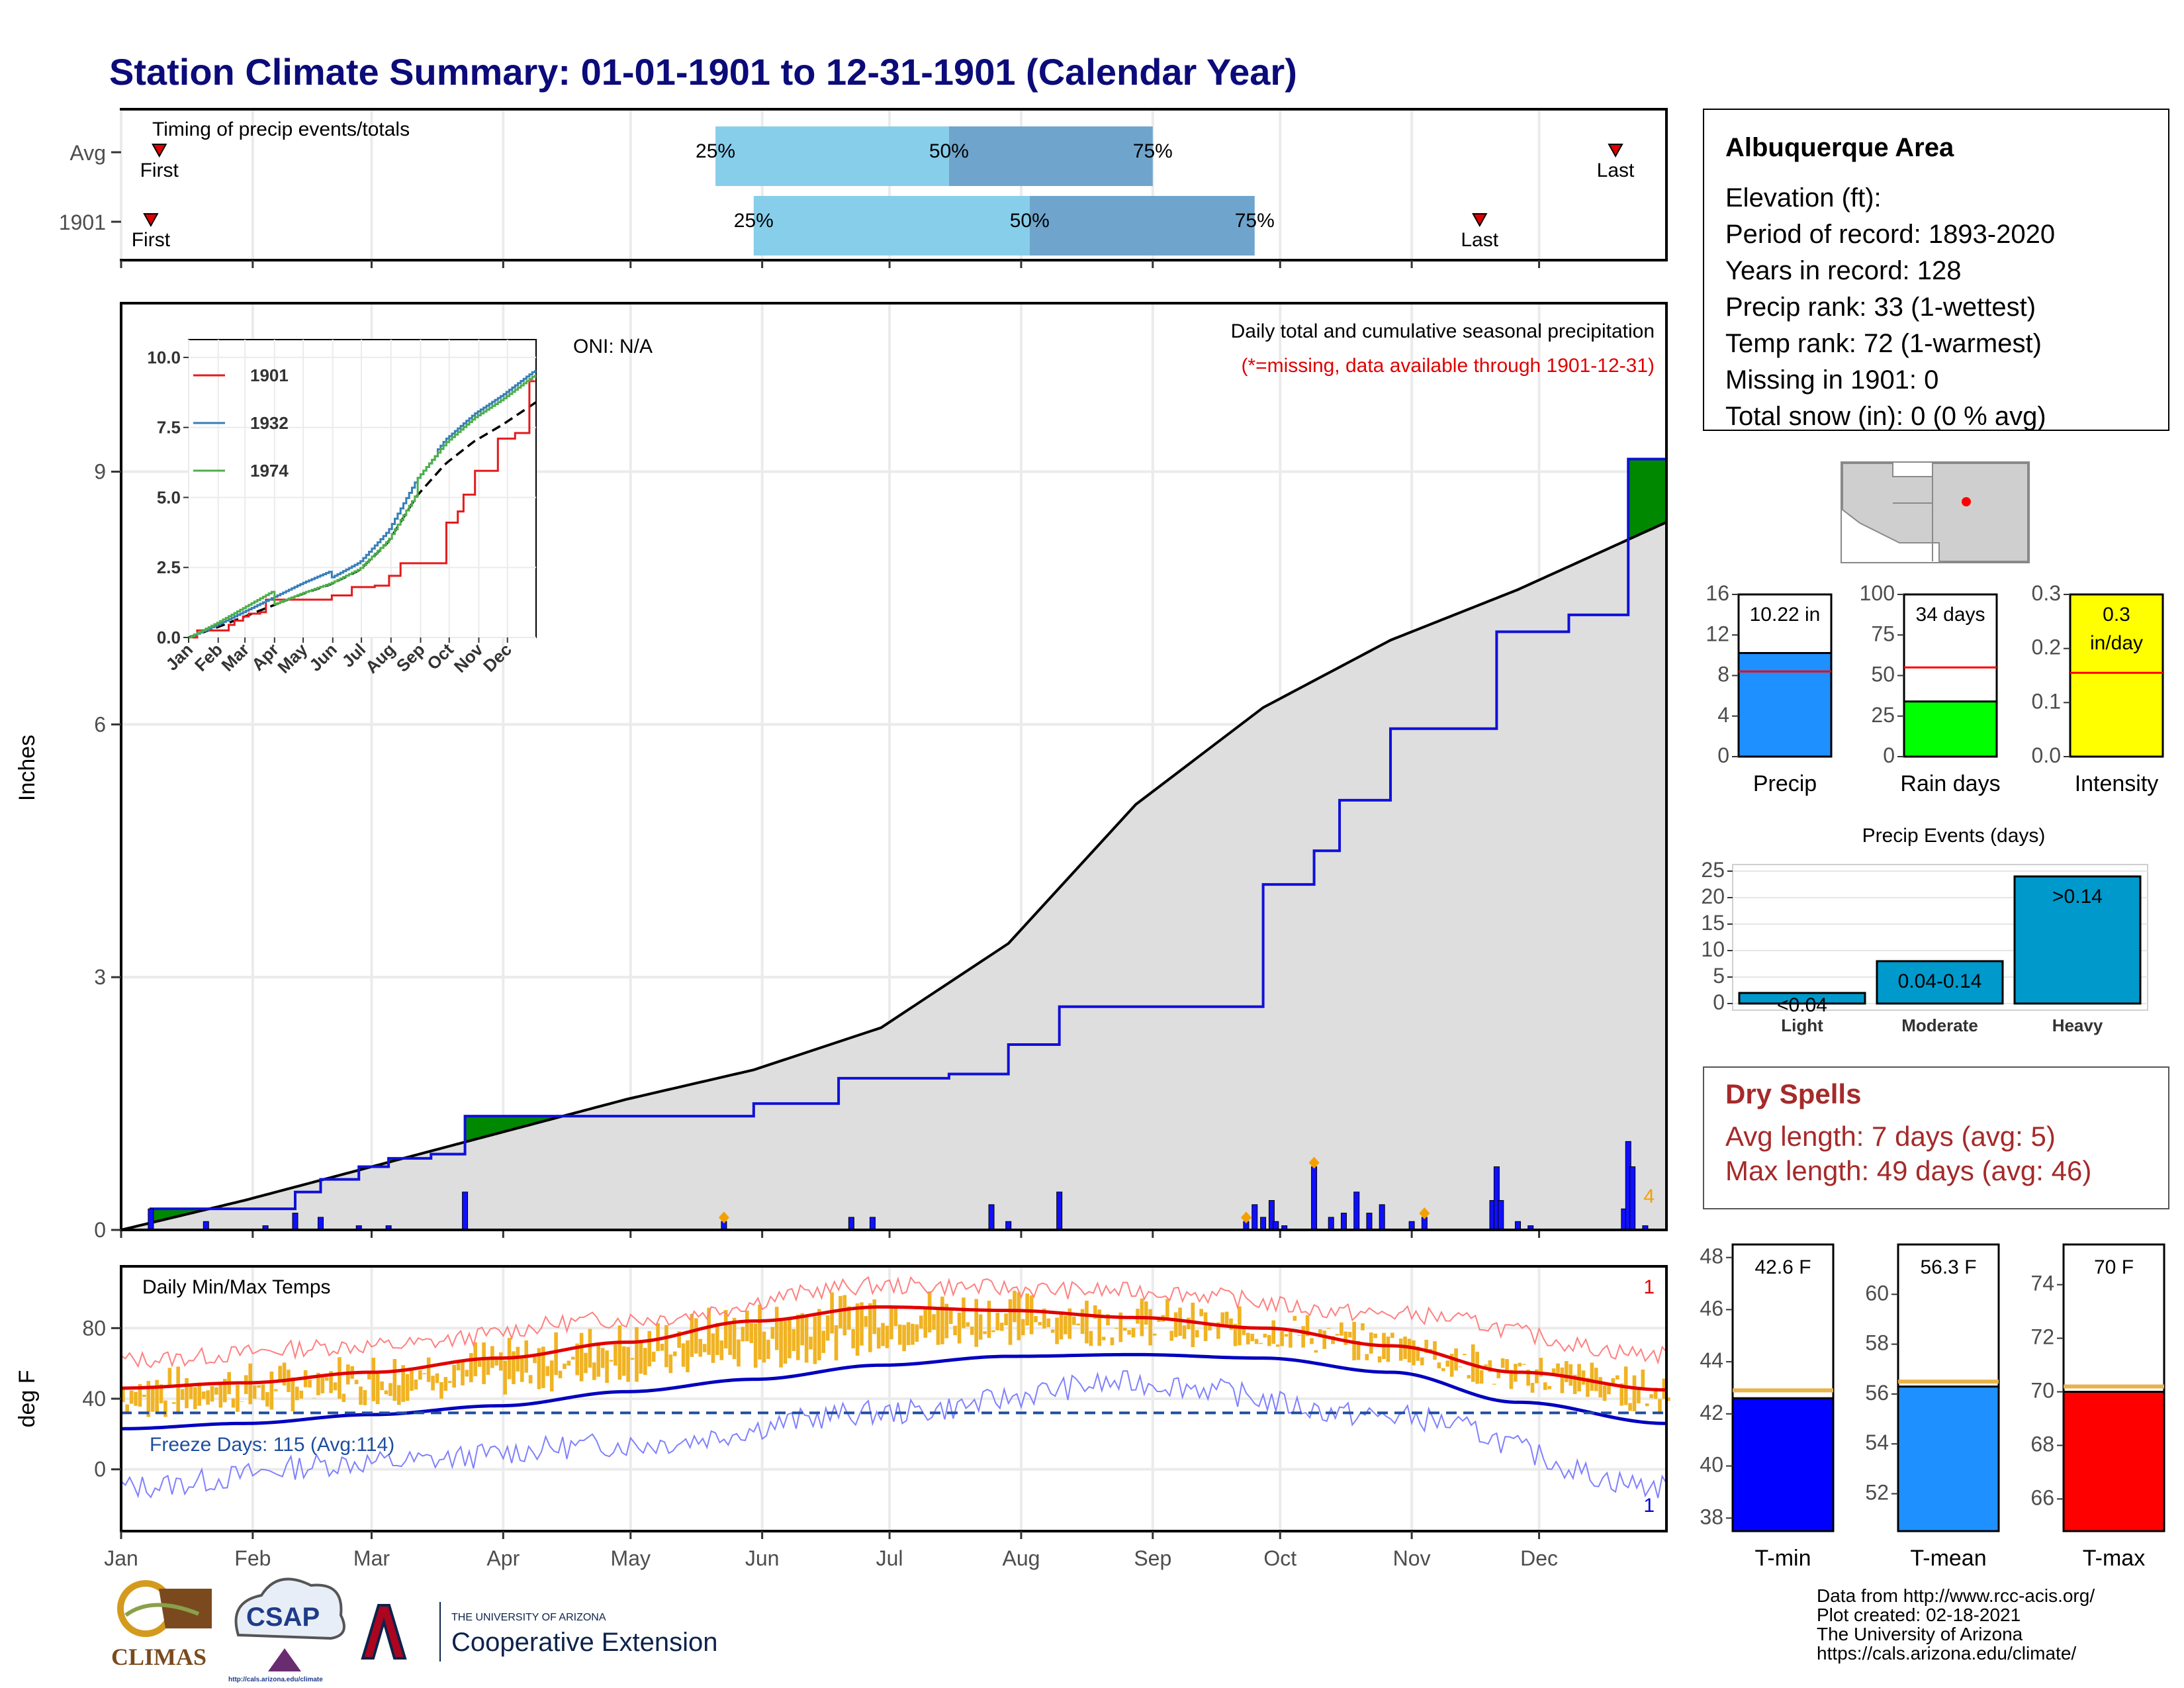  Describe the element at coordinates (892, 226) in the screenshot. I see `timing-bar-q1` at that location.